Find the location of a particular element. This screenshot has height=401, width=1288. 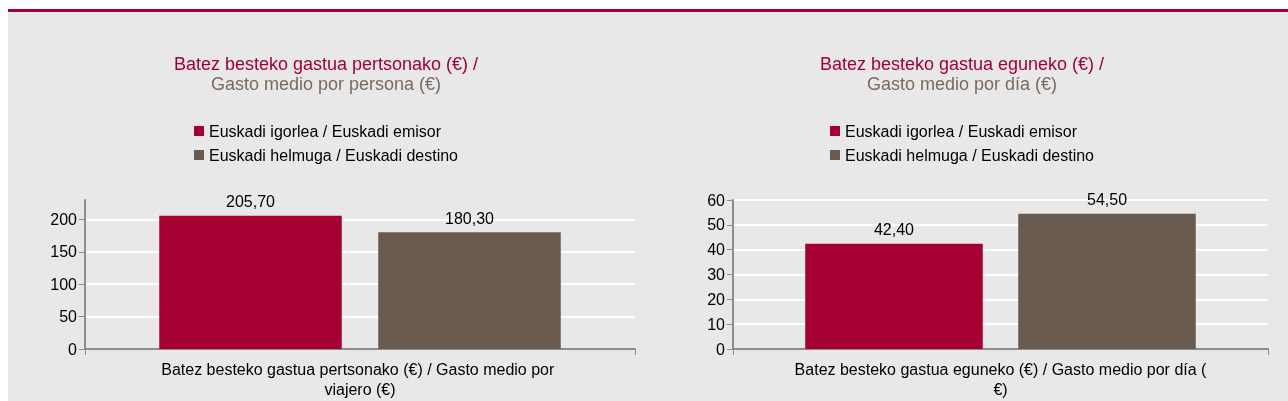

y-tick-label: 60 is located at coordinates (716, 200).